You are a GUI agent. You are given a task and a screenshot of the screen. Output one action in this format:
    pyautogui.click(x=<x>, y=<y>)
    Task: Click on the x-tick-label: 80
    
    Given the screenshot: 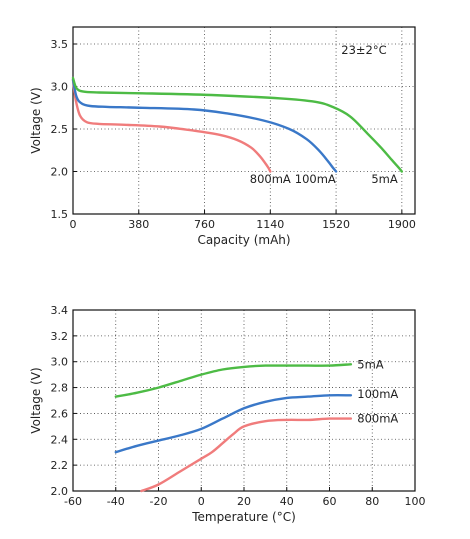 What is the action you would take?
    pyautogui.click(x=372, y=501)
    